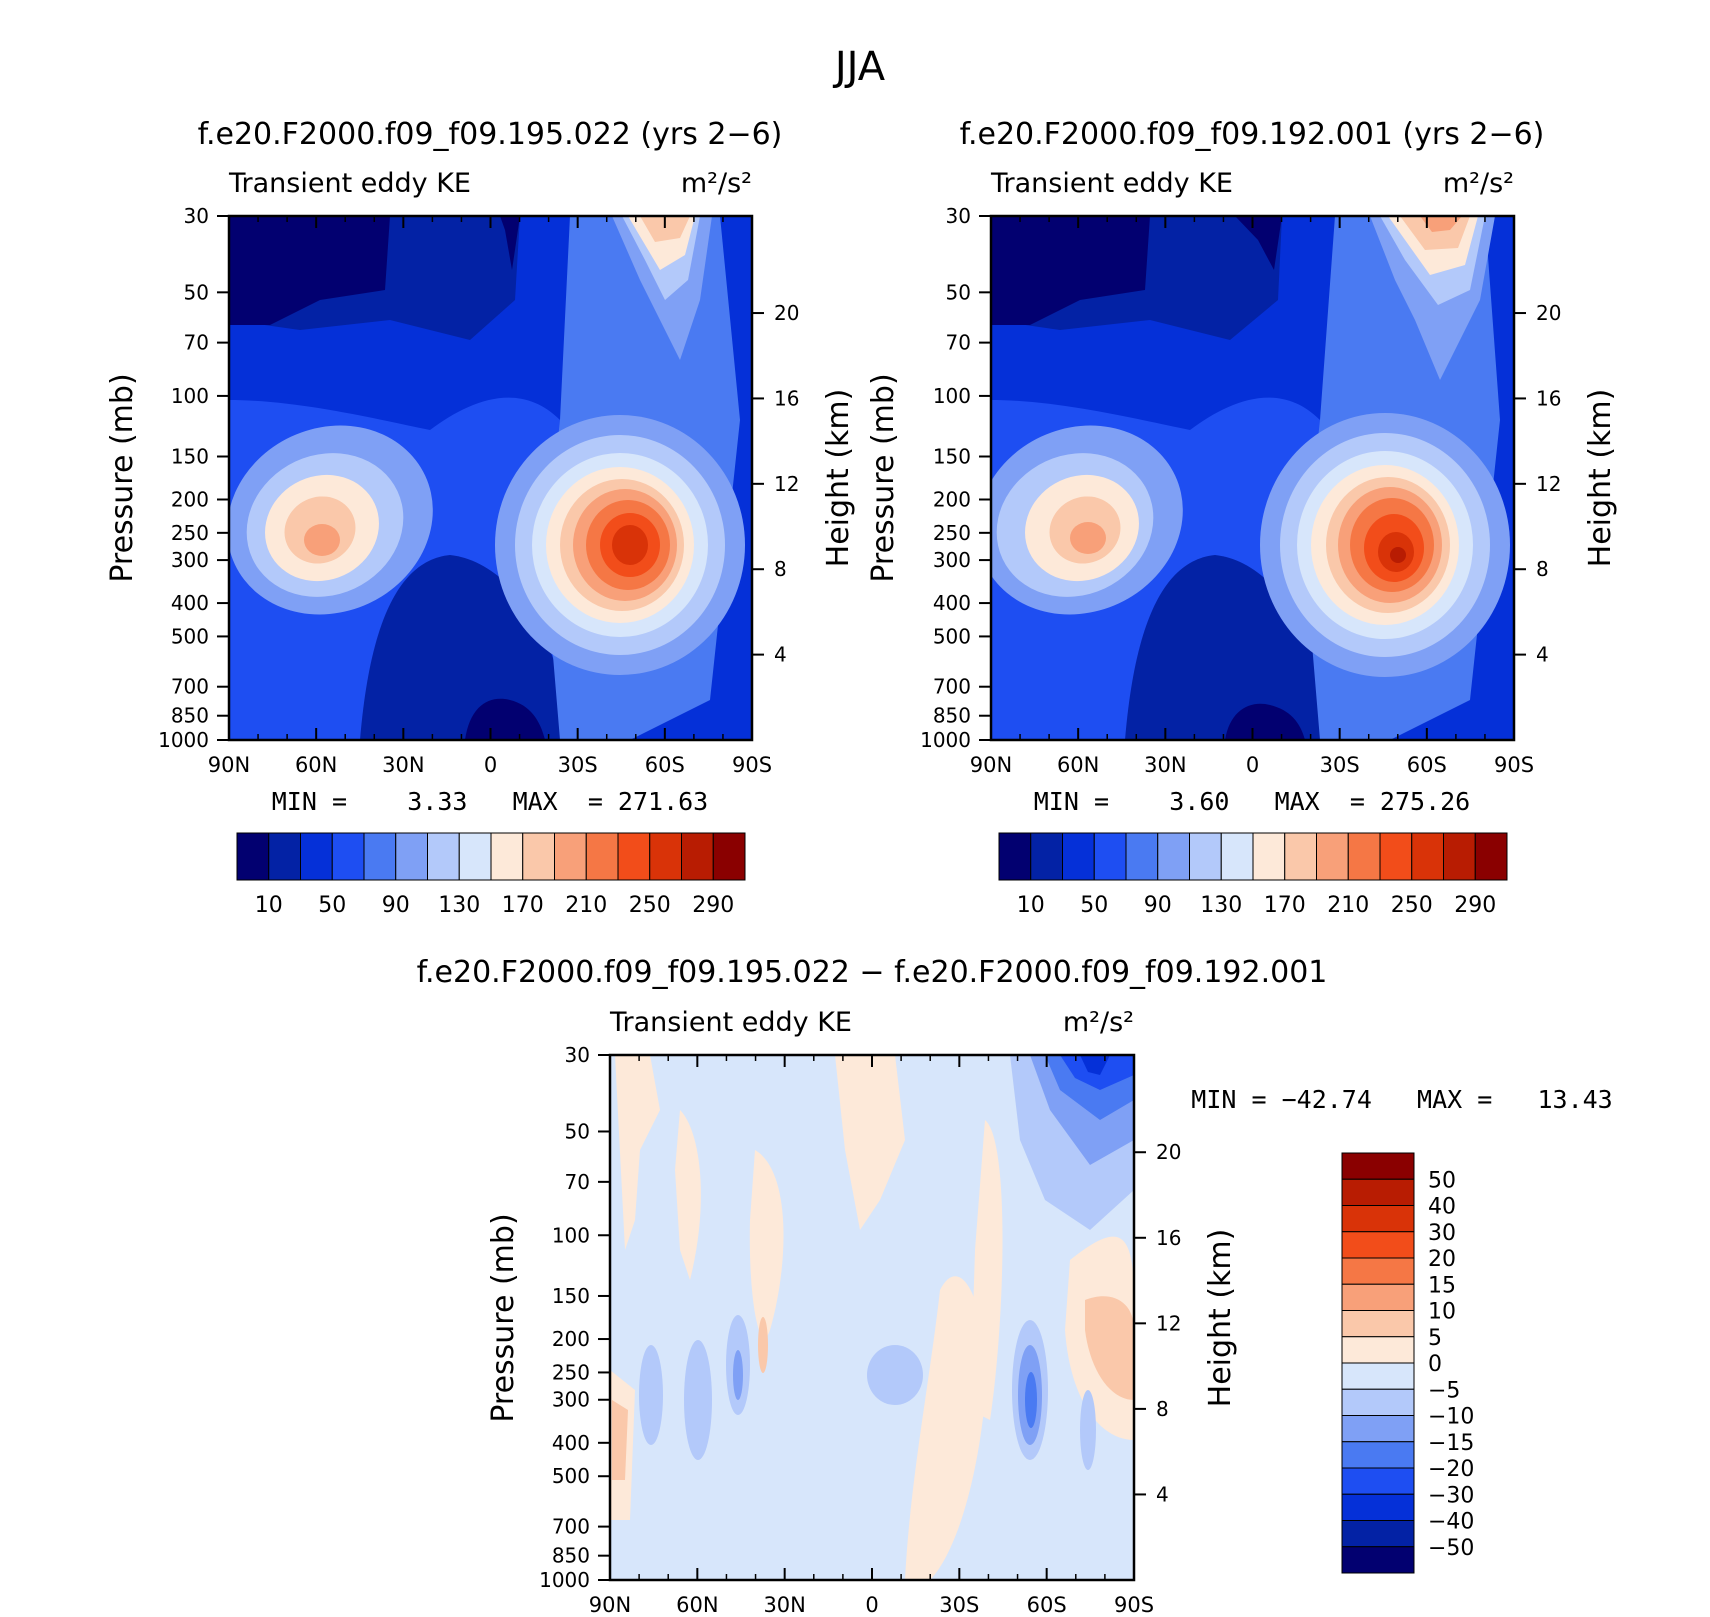  What do you see at coordinates (1442, 1207) in the screenshot?
I see `diff-colorbar-label: 40` at bounding box center [1442, 1207].